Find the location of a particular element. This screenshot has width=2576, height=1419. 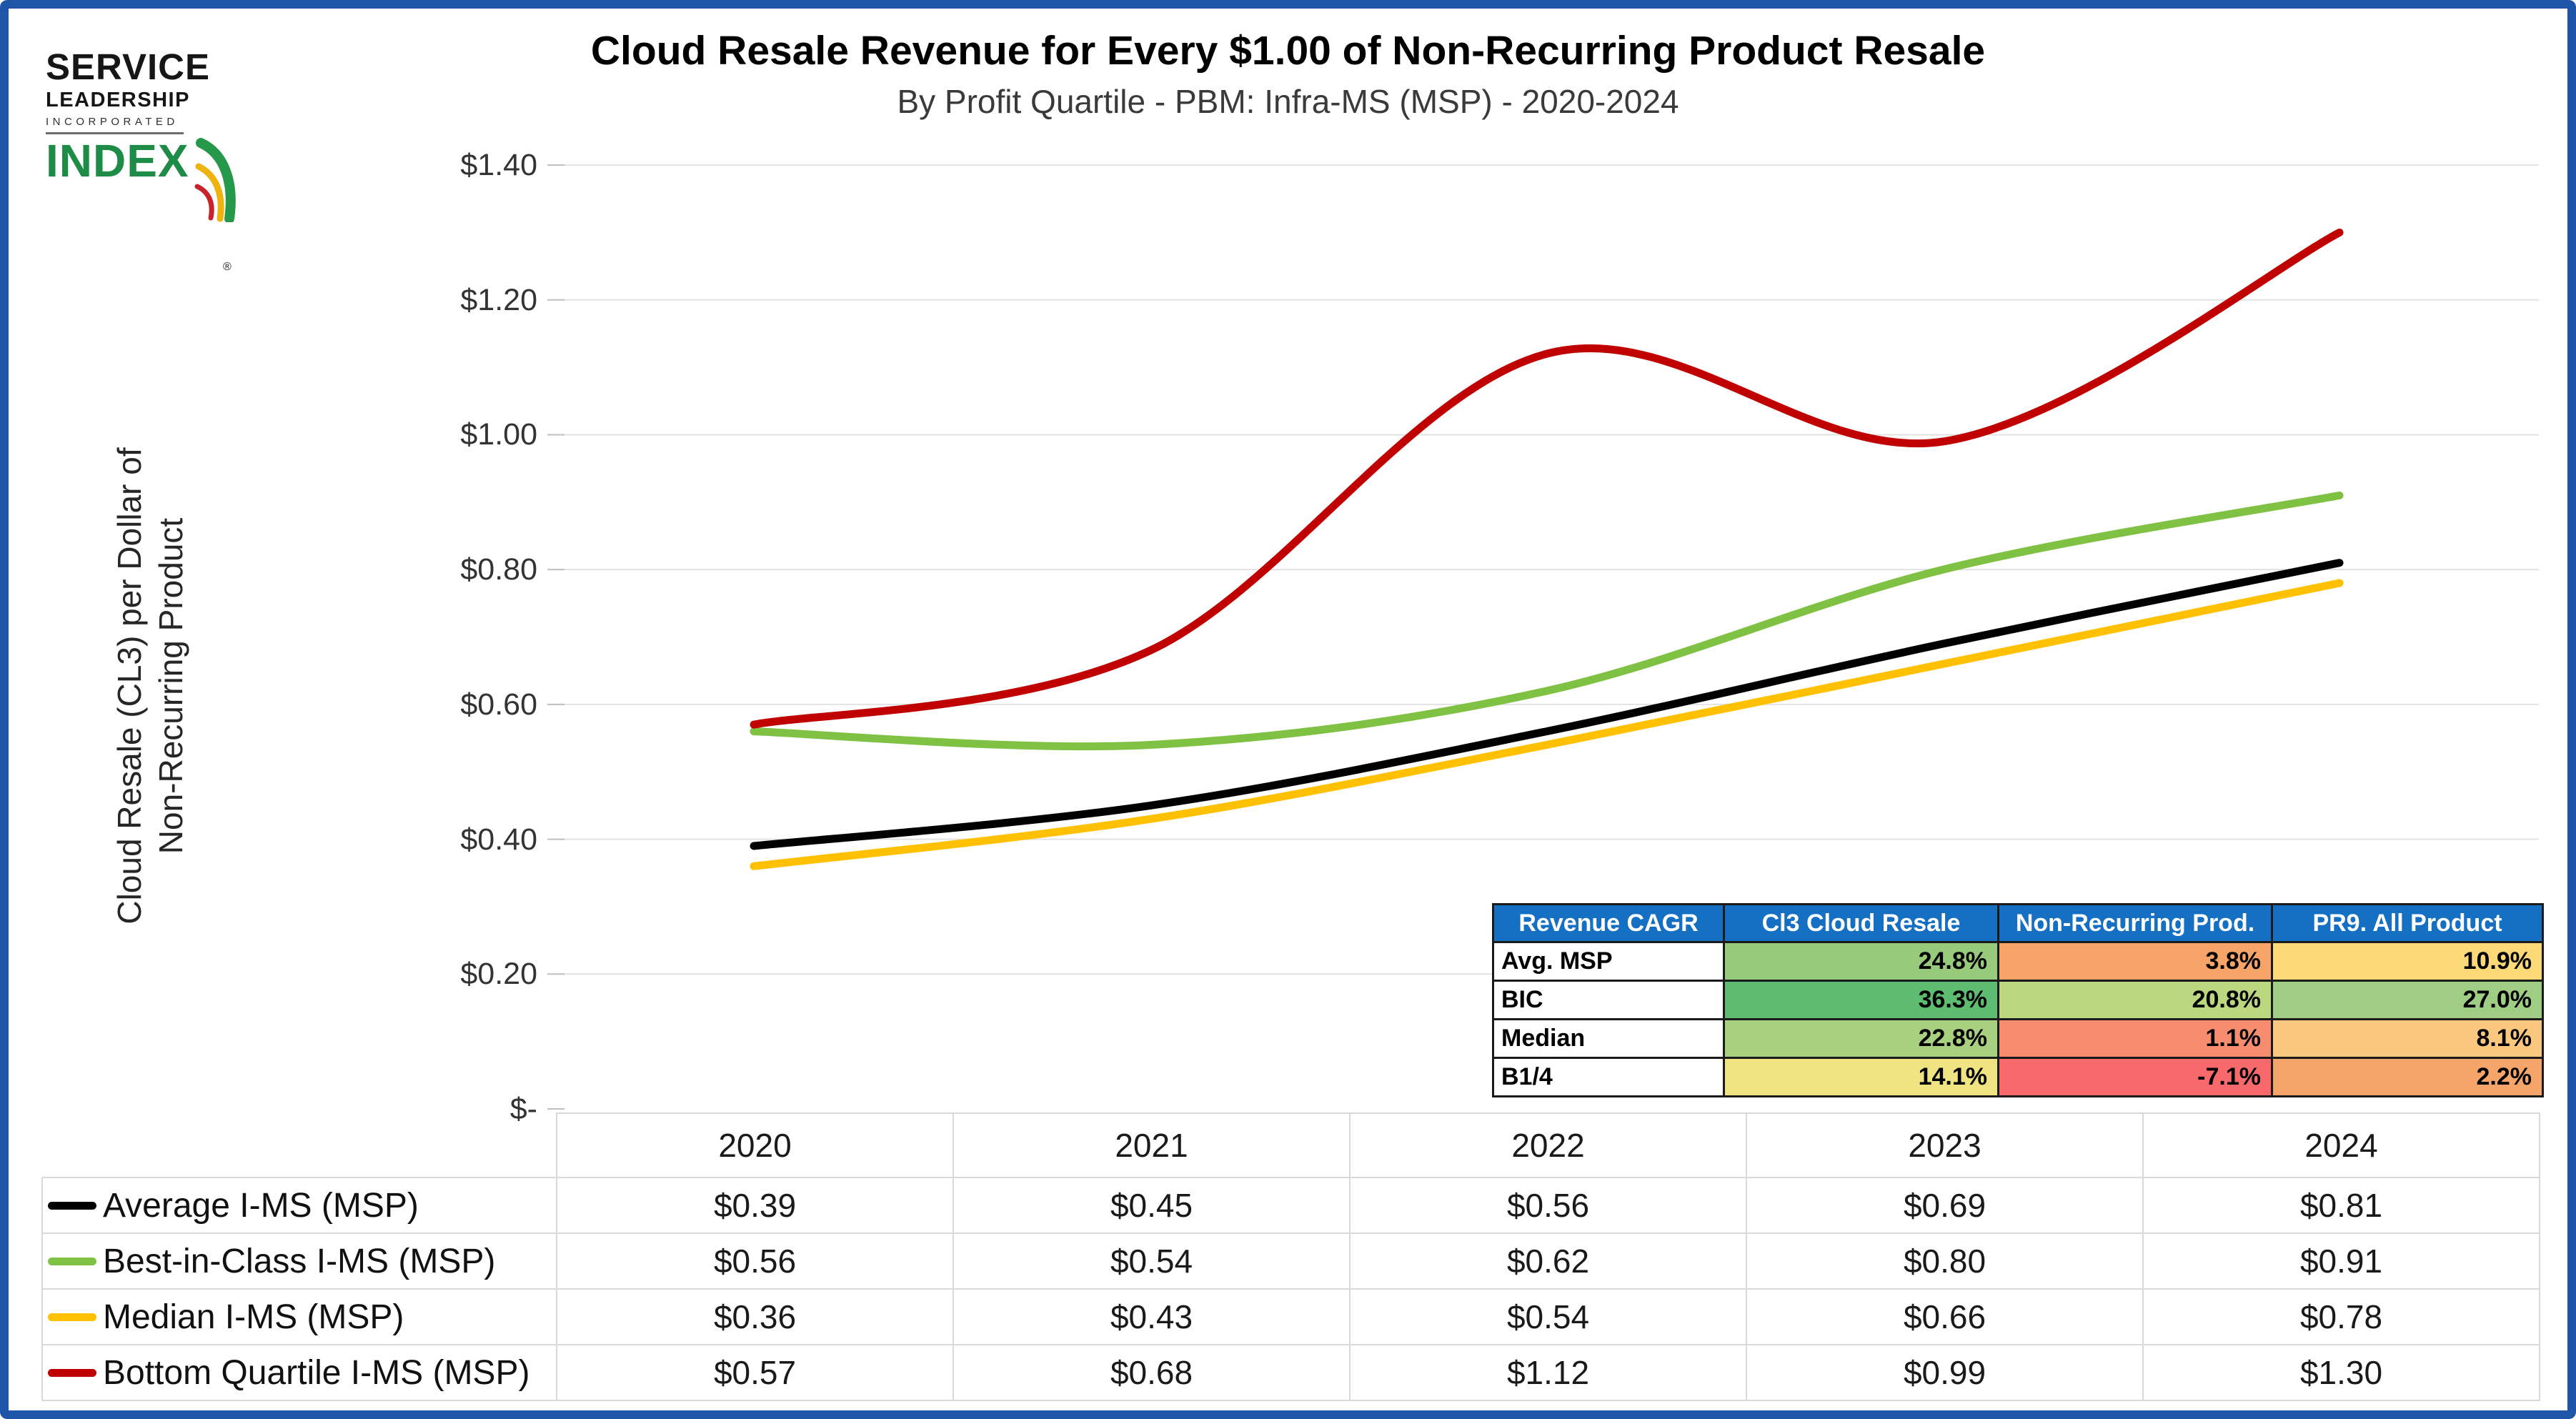

legend-cell: Bottom Quartile I-MS (MSP) is located at coordinates (299, 1372).